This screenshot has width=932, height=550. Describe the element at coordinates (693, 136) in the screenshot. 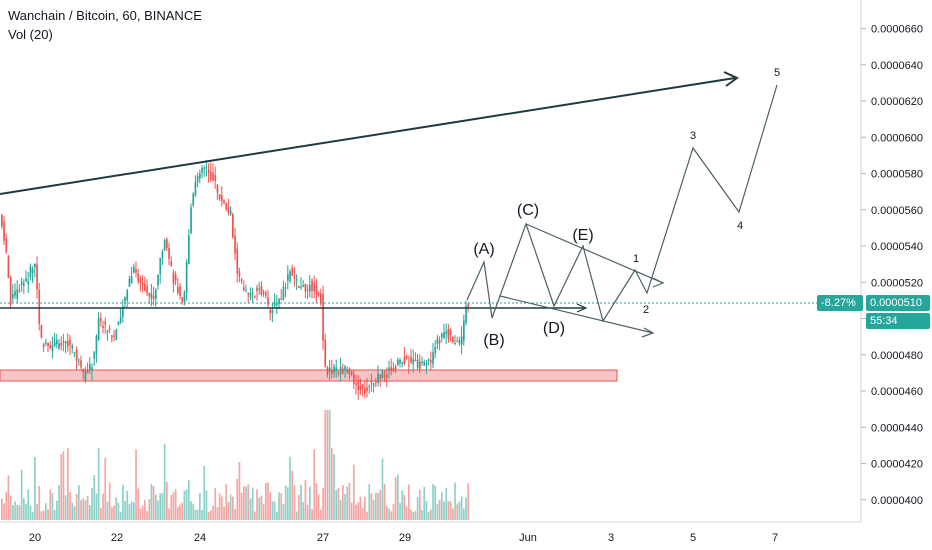

I see `wave-label: 3` at that location.